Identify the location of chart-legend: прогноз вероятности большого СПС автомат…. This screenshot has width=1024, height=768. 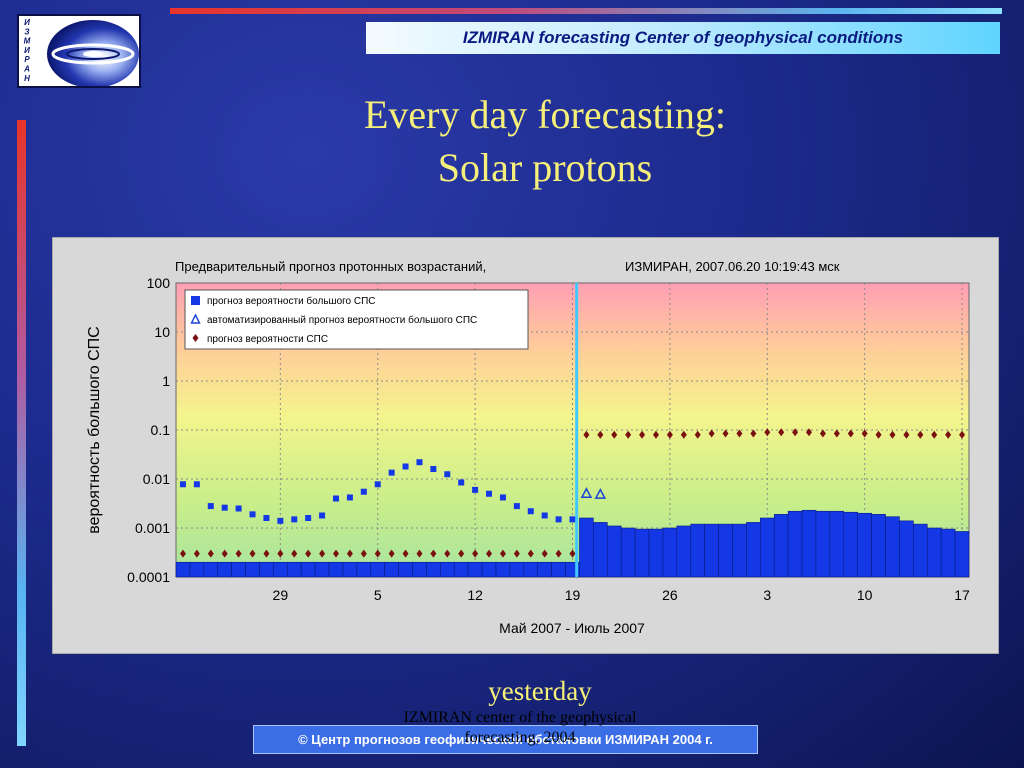
(356, 319).